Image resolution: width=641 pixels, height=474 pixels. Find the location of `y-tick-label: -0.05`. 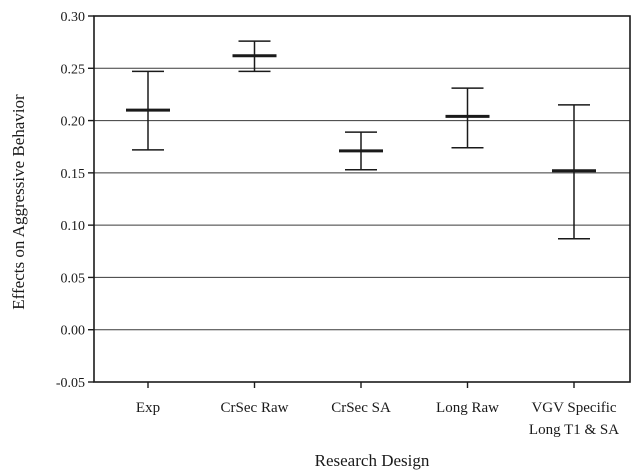

y-tick-label: -0.05 is located at coordinates (70, 383).